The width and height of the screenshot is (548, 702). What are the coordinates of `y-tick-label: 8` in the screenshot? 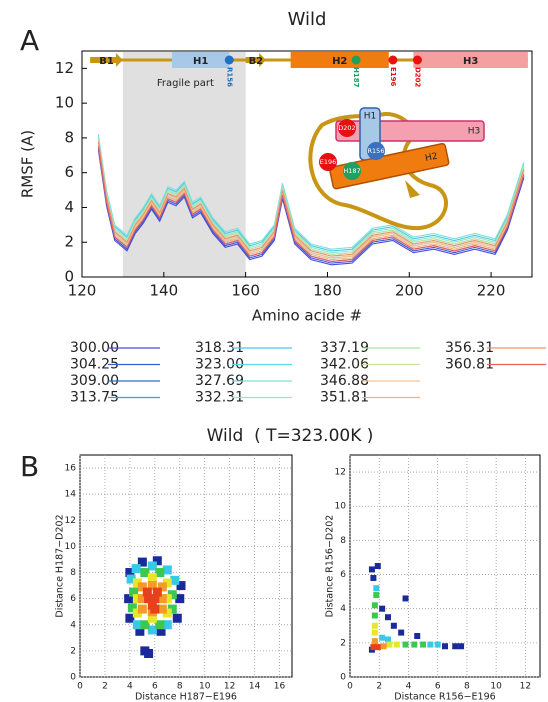 It's located at (69, 137).